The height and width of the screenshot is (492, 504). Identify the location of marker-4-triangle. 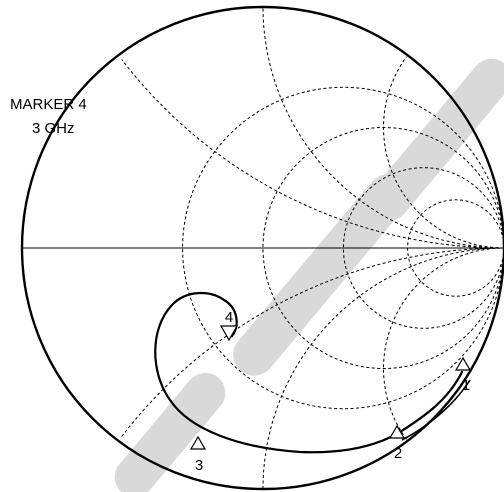
(229, 333).